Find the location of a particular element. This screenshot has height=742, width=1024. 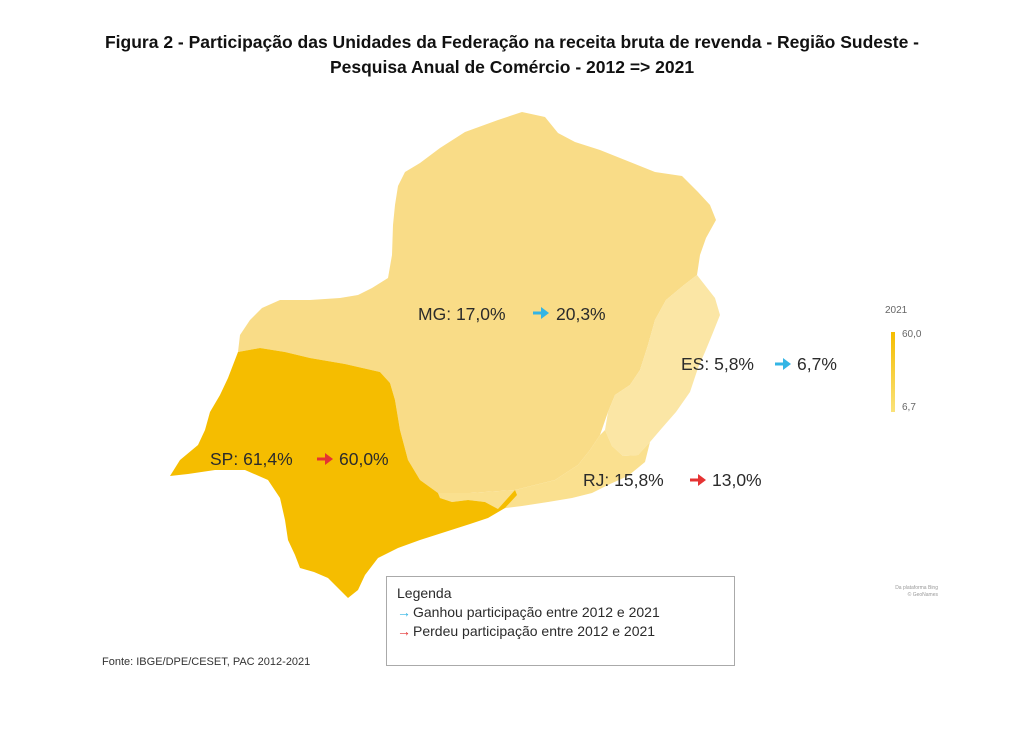

label-sp-abbr: SP is located at coordinates (221, 459).